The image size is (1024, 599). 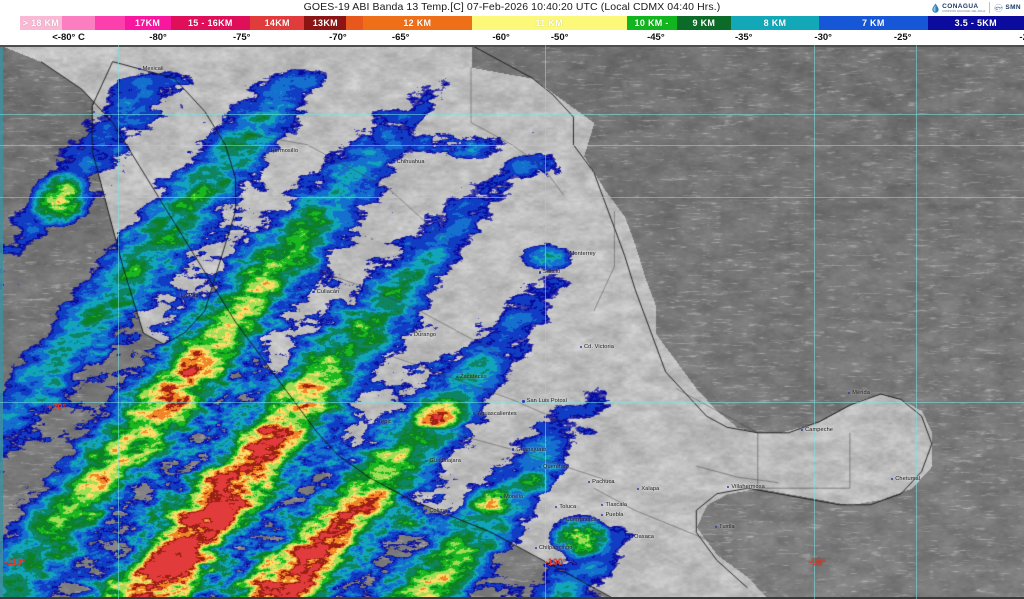 What do you see at coordinates (1, 322) in the screenshot?
I see `map-left-border` at bounding box center [1, 322].